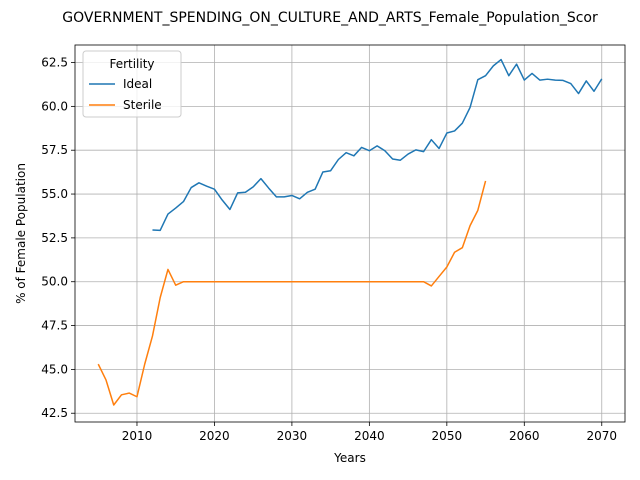 This screenshot has width=640, height=480. What do you see at coordinates (54, 106) in the screenshot?
I see `y-tick-label: 60.0` at bounding box center [54, 106].